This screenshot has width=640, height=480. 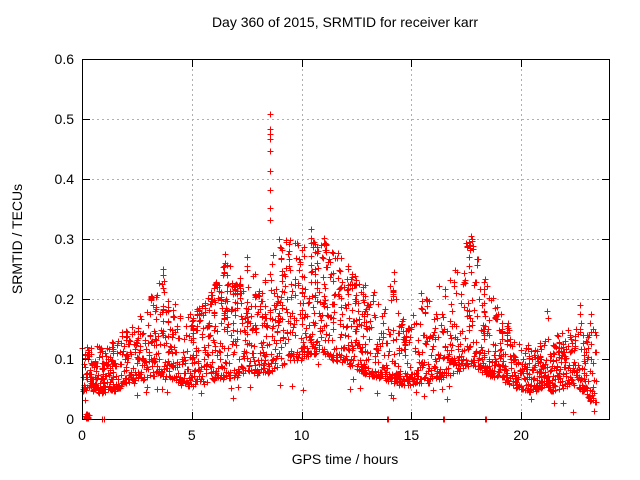 What do you see at coordinates (82, 435) in the screenshot?
I see `x-tick-label: 0` at bounding box center [82, 435].